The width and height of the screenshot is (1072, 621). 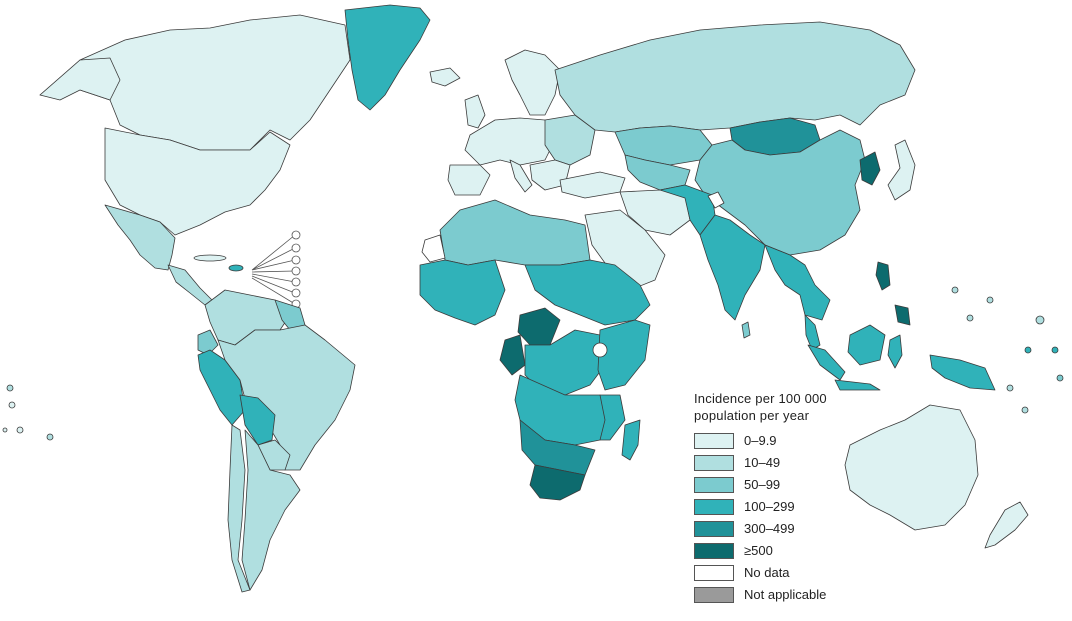 What do you see at coordinates (812, 332) in the screenshot?
I see `region-malay-peninsula` at bounding box center [812, 332].